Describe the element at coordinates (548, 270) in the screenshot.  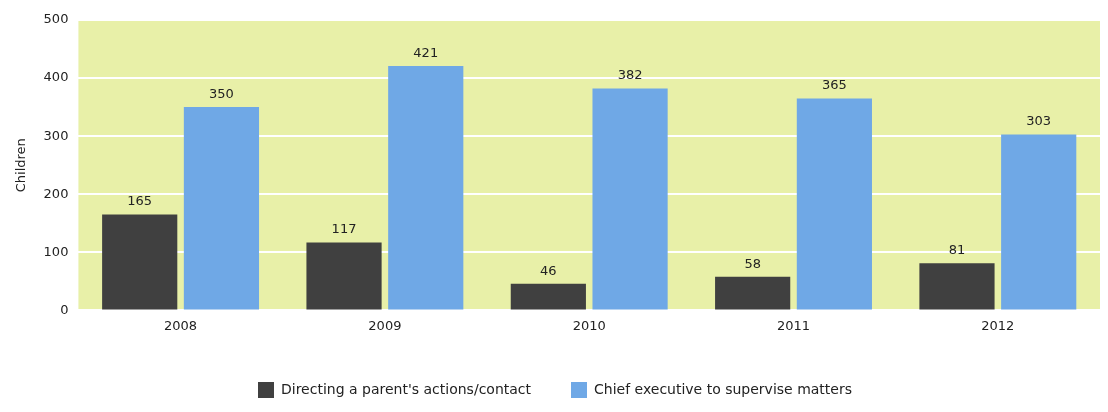
I see `data-label: 46` at that location.